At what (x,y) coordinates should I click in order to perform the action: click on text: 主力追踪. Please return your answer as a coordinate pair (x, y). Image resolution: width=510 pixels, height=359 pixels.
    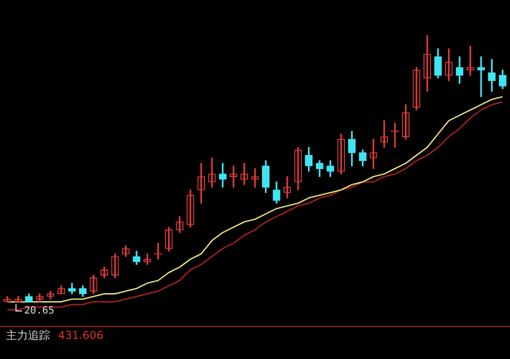
    Looking at the image, I should click on (28, 335).